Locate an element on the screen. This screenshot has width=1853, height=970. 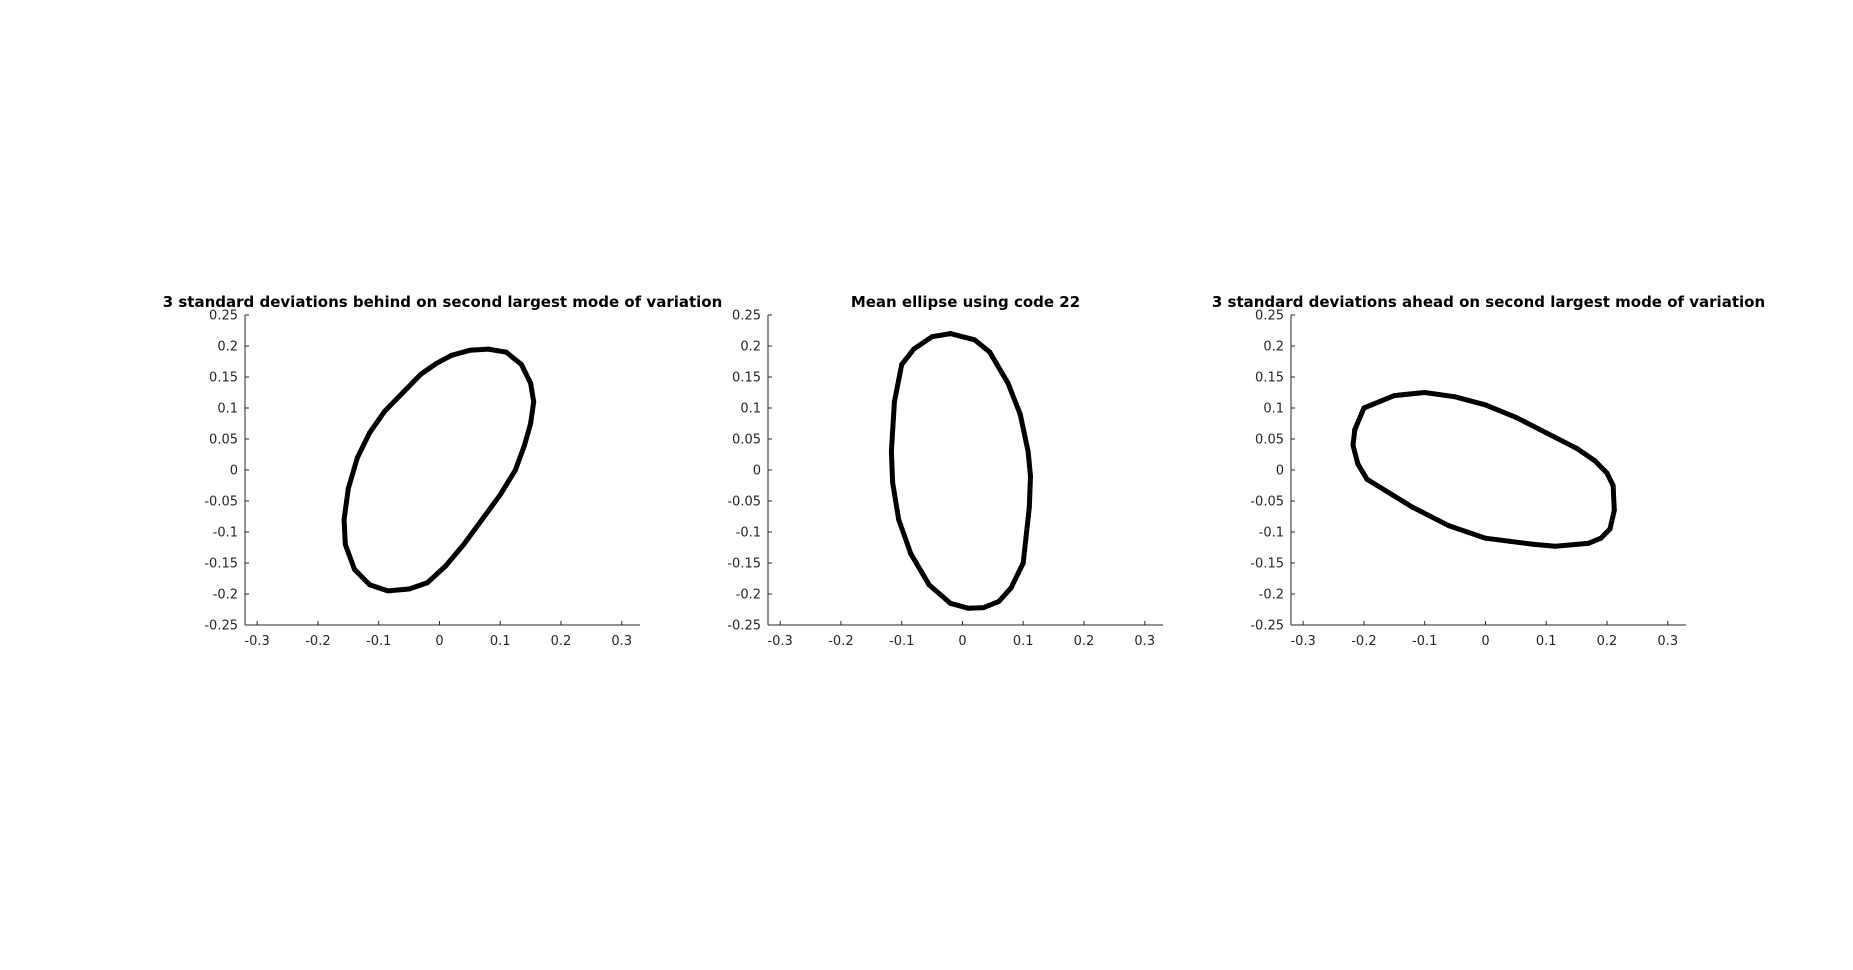
x-tick-label: 0.1 is located at coordinates (1023, 641).